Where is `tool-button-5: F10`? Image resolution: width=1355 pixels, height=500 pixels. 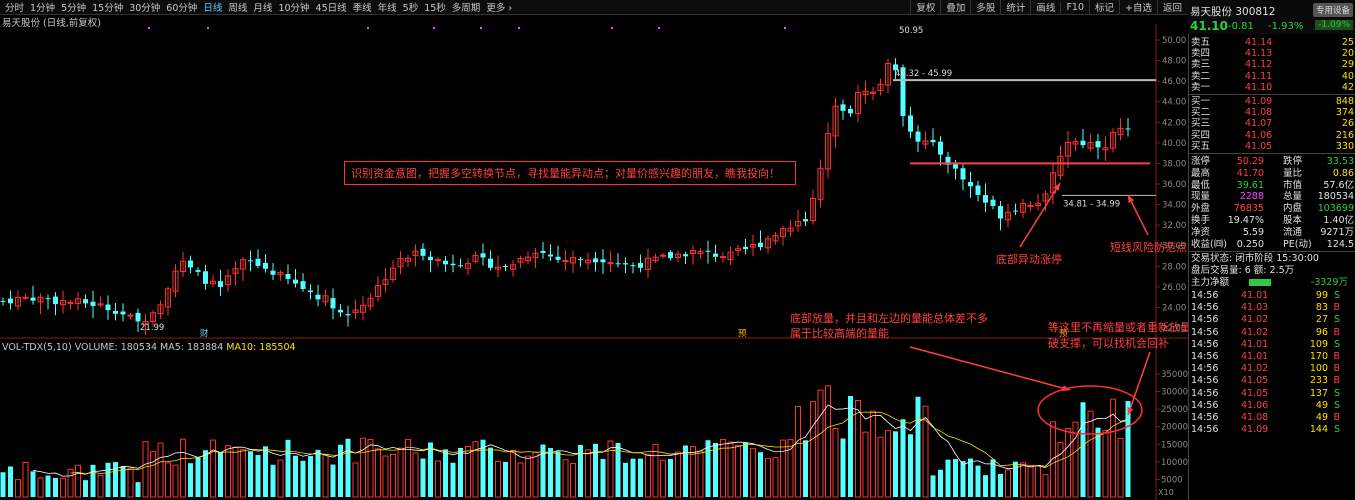
tool-button-5: F10 is located at coordinates (1074, 7).